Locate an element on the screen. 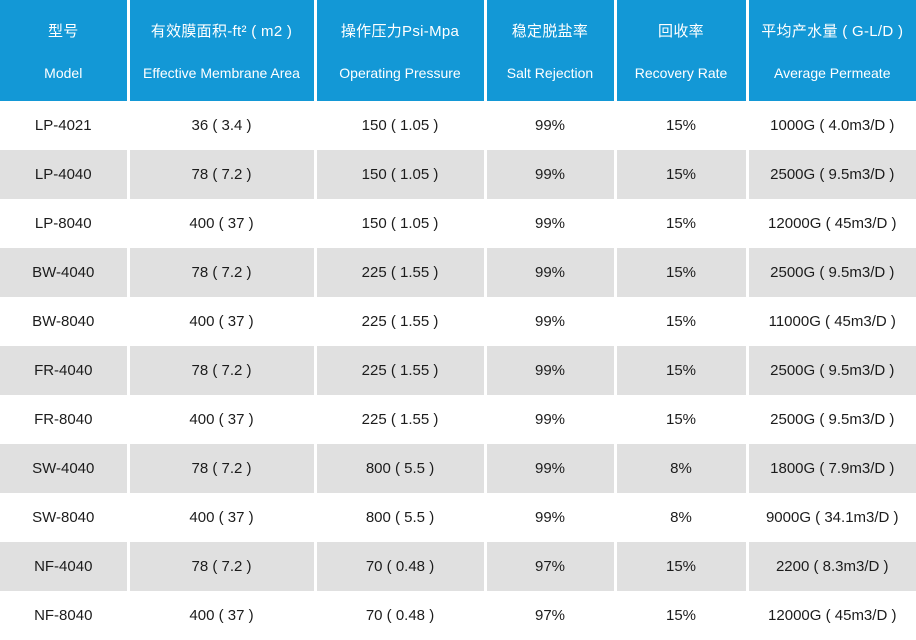 This screenshot has height=640, width=916. header-recovery-rate-zh: 回收率 is located at coordinates (681, 30).